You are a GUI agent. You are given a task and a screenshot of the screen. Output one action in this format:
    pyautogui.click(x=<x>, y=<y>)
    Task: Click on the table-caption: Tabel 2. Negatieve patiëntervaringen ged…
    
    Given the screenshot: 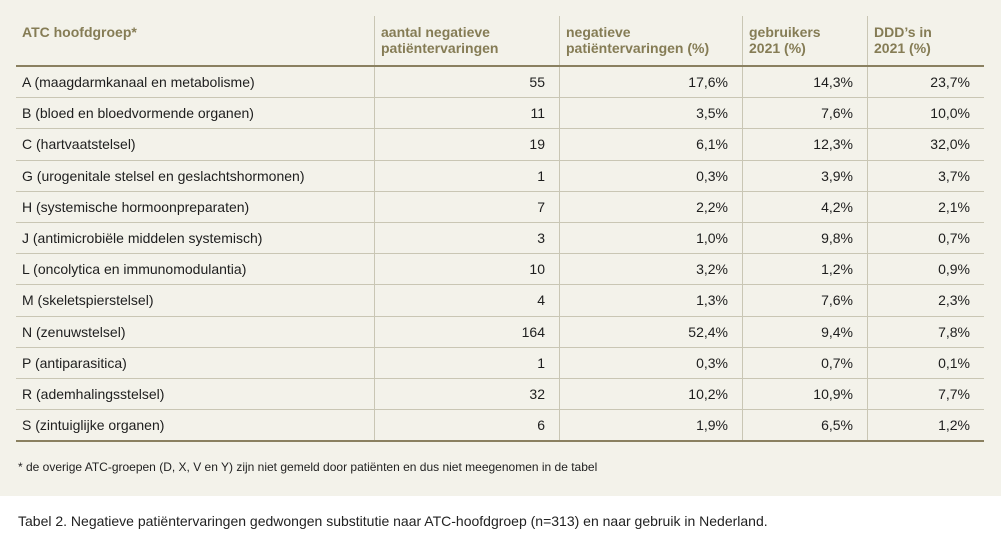 What is the action you would take?
    pyautogui.click(x=393, y=521)
    